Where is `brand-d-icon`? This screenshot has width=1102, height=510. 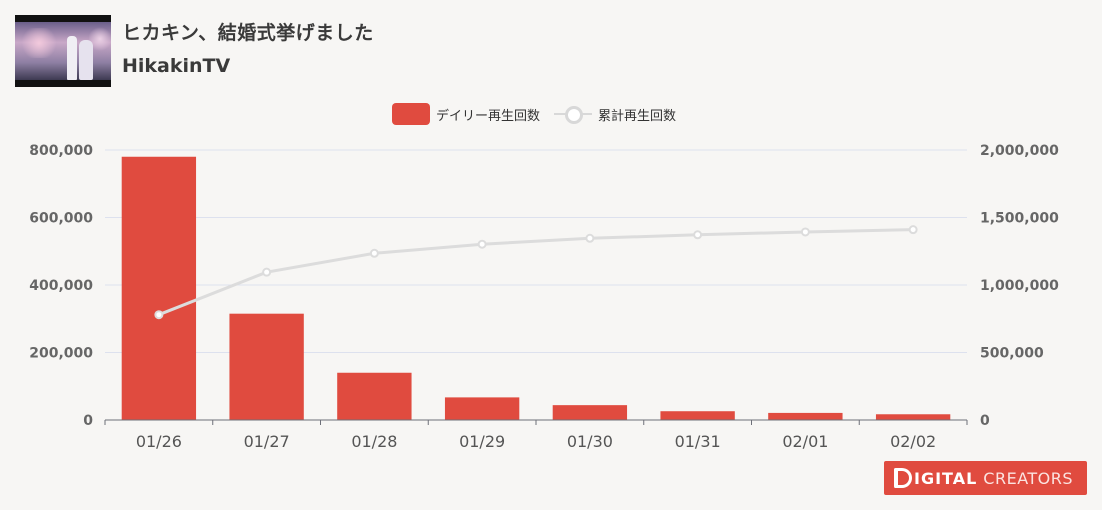
brand-d-icon is located at coordinates (903, 478).